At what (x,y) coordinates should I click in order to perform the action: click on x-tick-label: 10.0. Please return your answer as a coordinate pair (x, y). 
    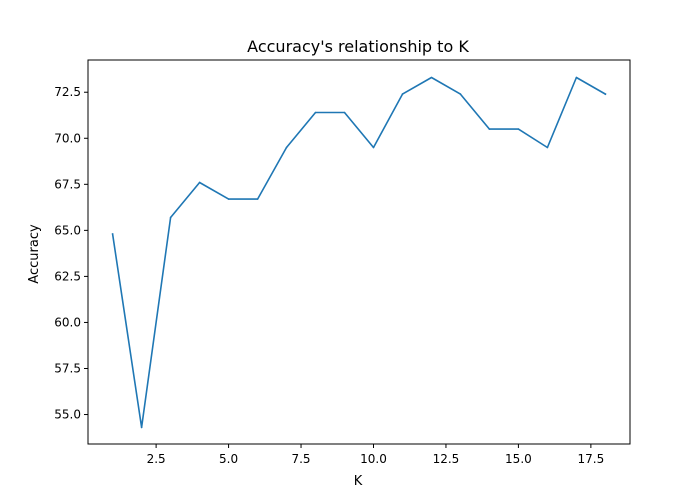
    Looking at the image, I should click on (373, 459).